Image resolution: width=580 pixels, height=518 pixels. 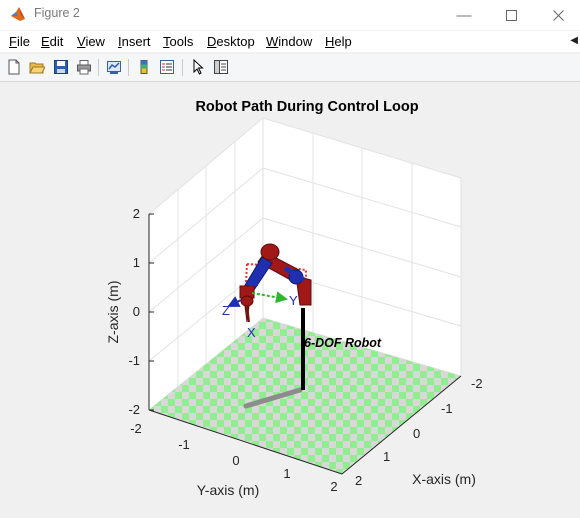 I want to click on frame-y-label: Y, so click(x=293, y=300).